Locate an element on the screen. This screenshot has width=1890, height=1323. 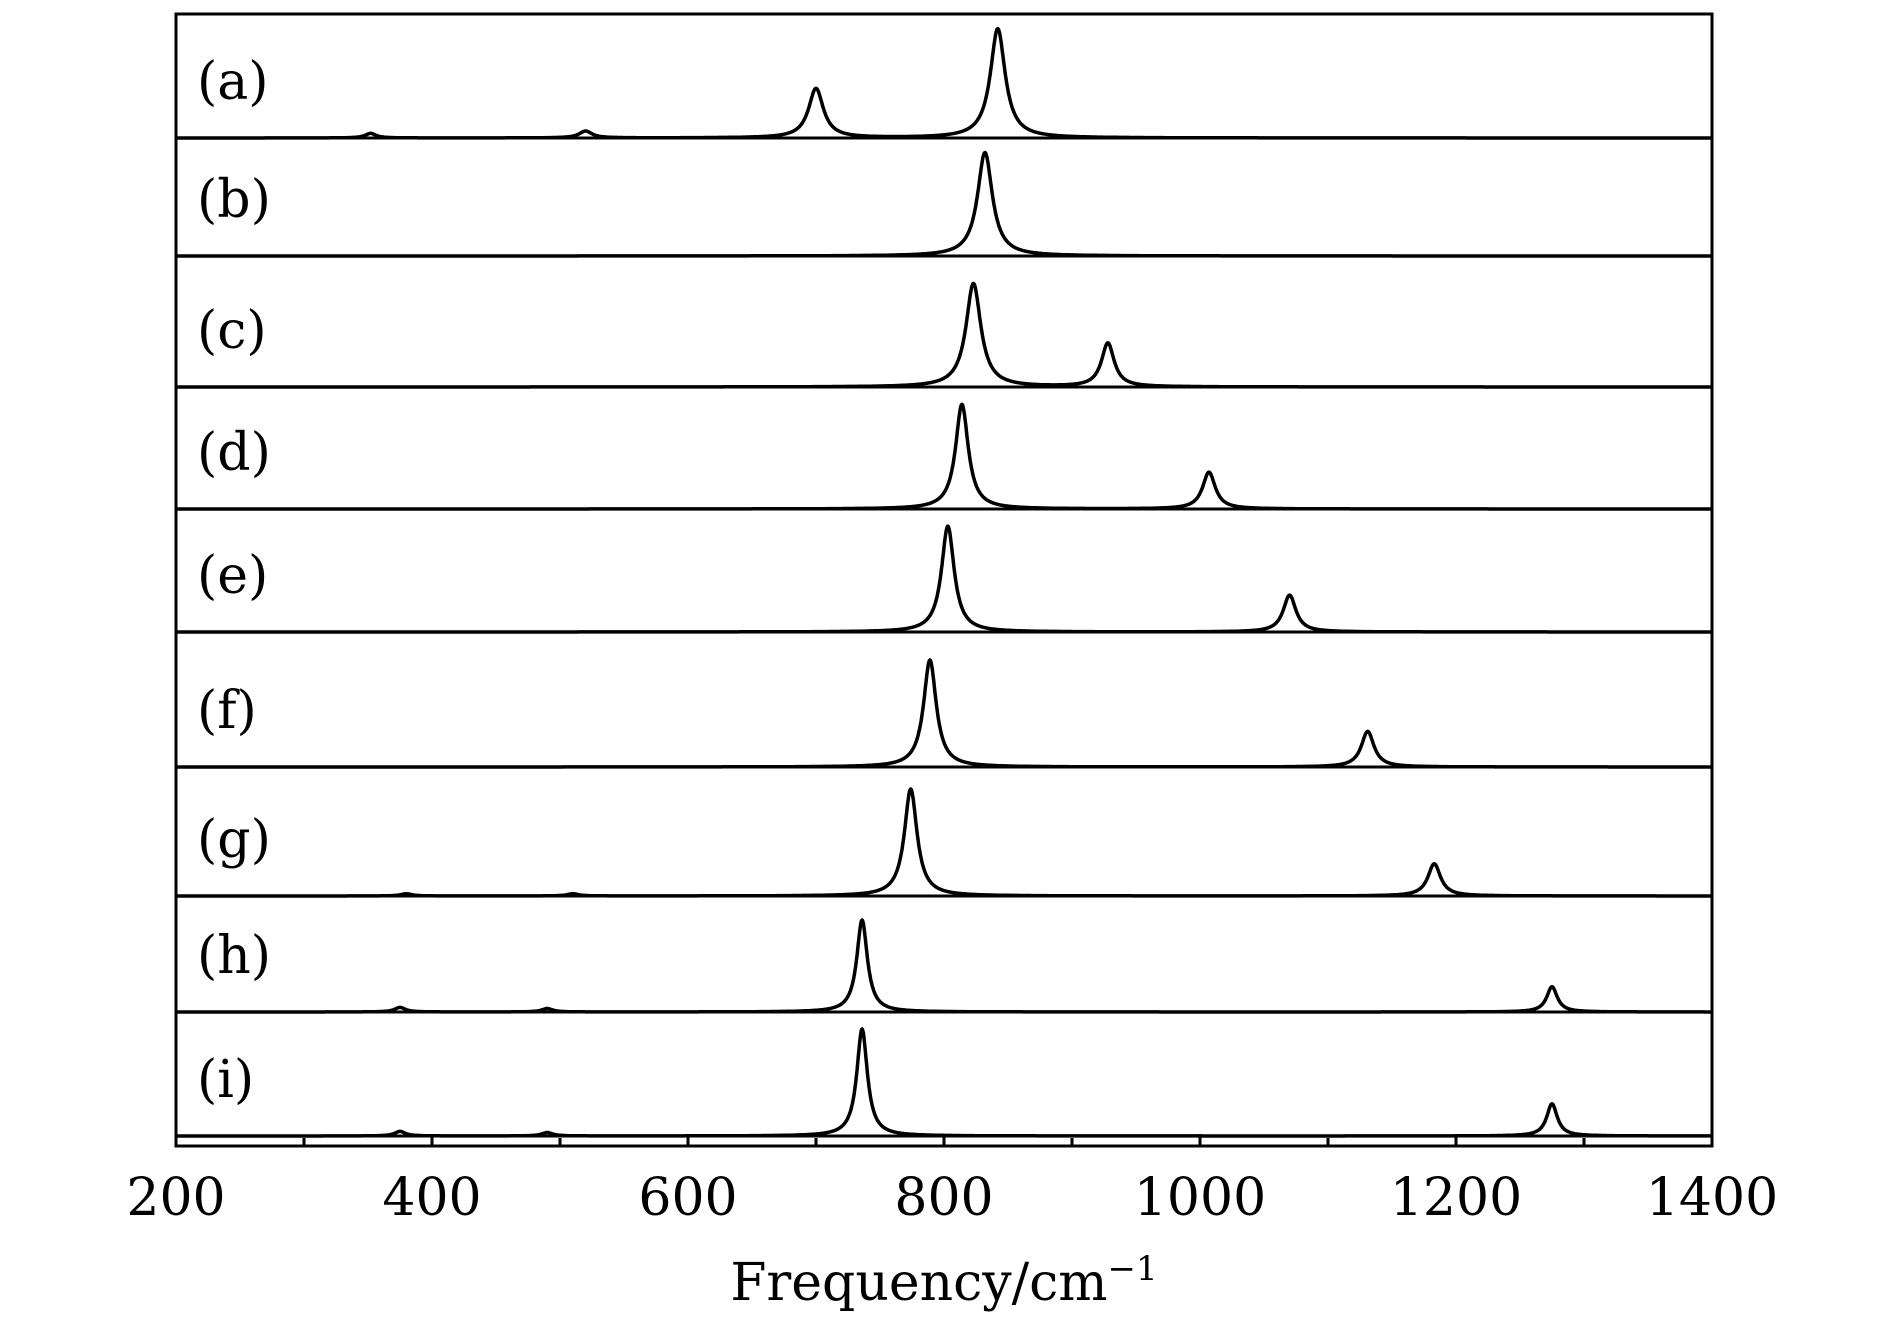
x-tick-label: 800 is located at coordinates (943, 1198).